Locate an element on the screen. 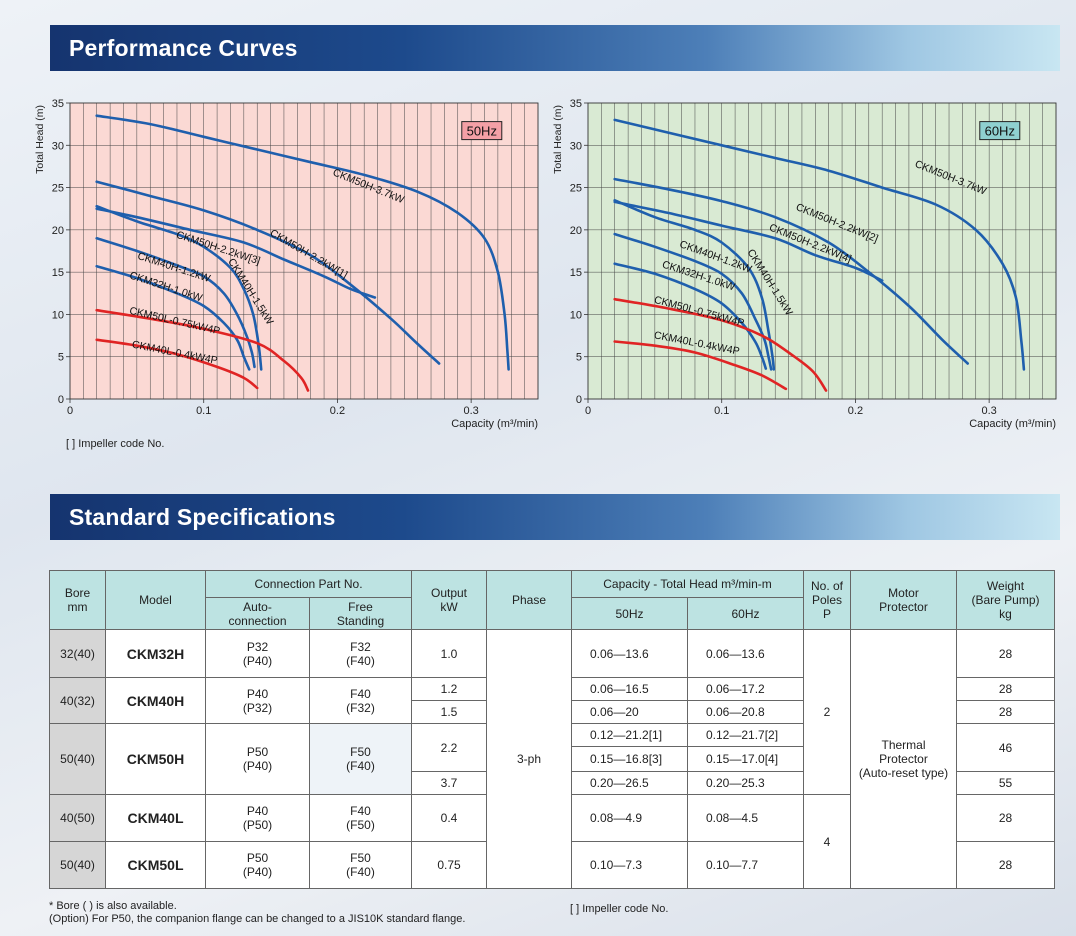  impeller-code-note: [ ] Impeller code No. is located at coordinates (115, 444).